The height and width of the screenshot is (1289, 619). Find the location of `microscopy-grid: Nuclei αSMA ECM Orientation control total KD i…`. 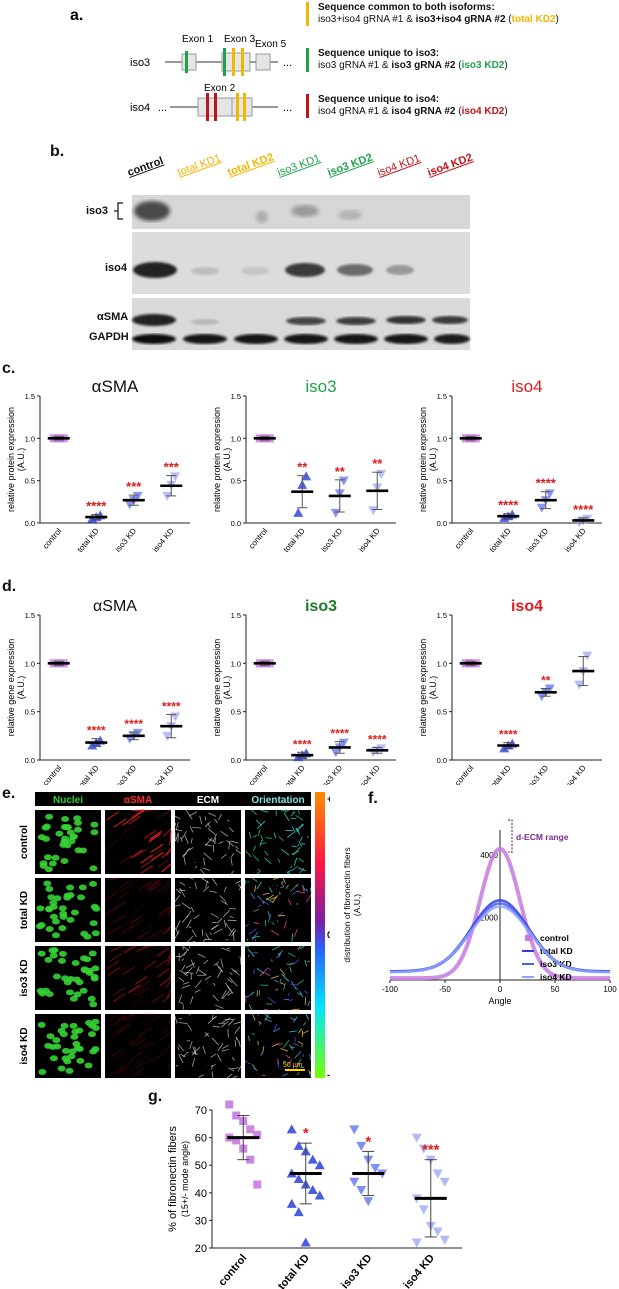

microscopy-grid: Nuclei αSMA ECM Orientation control total KD i… is located at coordinates (174, 936).